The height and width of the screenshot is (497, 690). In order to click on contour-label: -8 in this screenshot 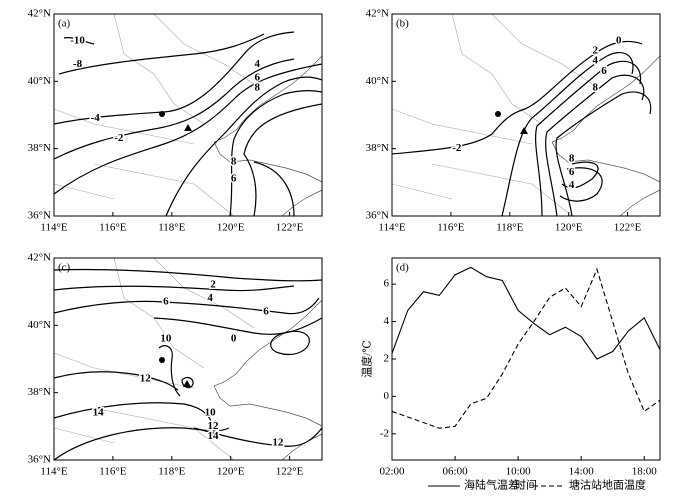, I will do `click(78, 64)`.